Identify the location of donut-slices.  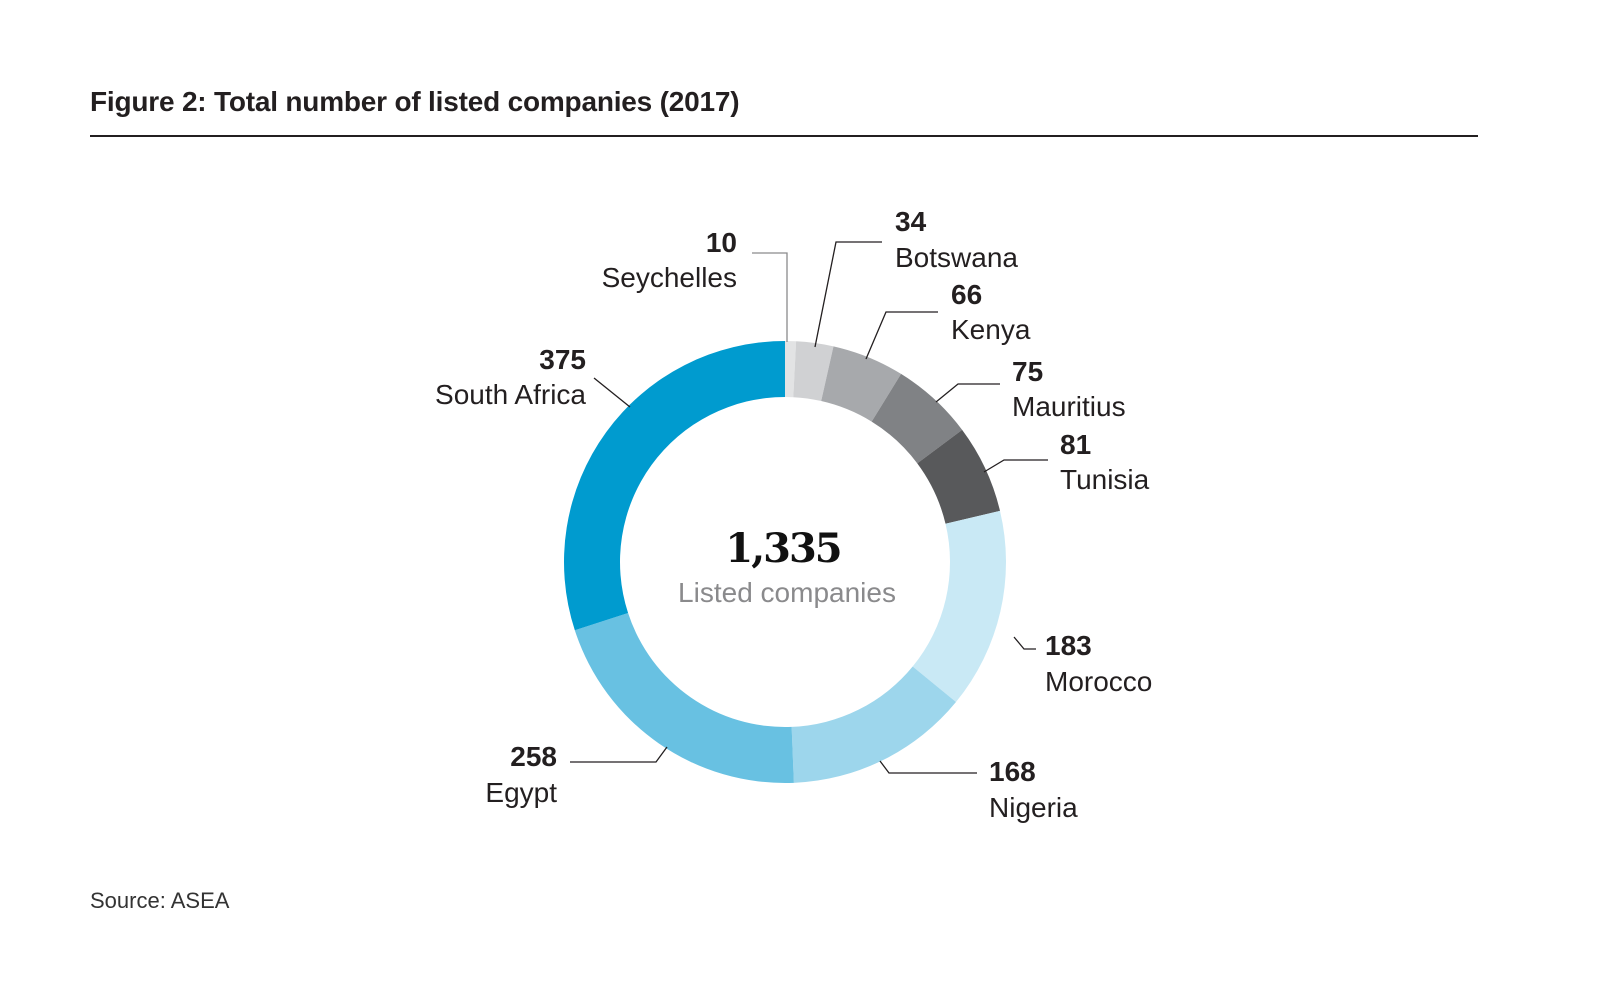
(785, 562).